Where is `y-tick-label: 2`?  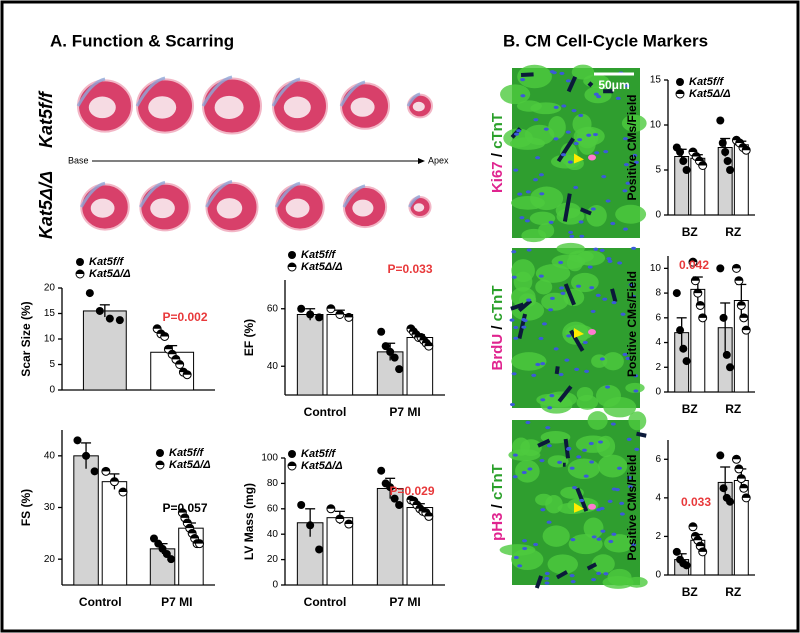 y-tick-label: 2 is located at coordinates (658, 536).